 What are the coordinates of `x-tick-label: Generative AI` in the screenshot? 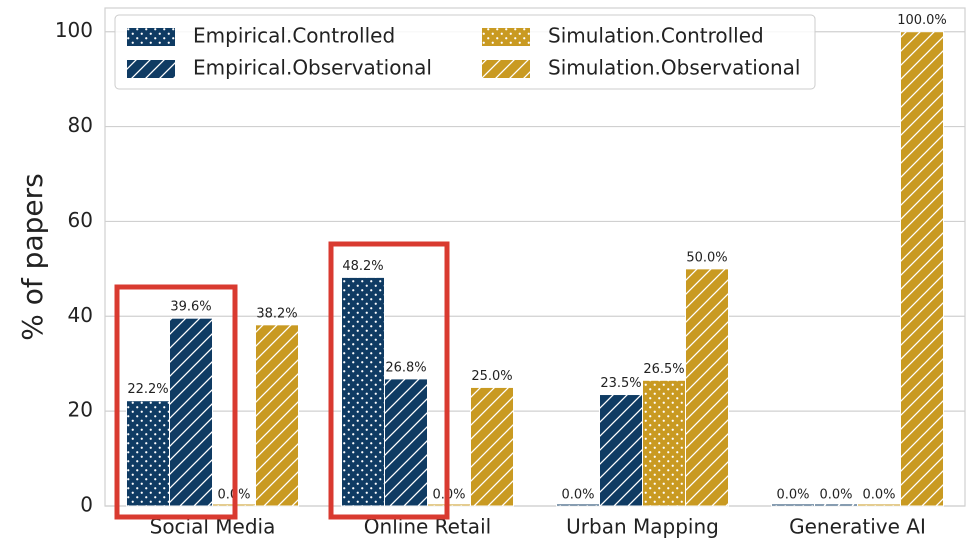 It's located at (857, 527).